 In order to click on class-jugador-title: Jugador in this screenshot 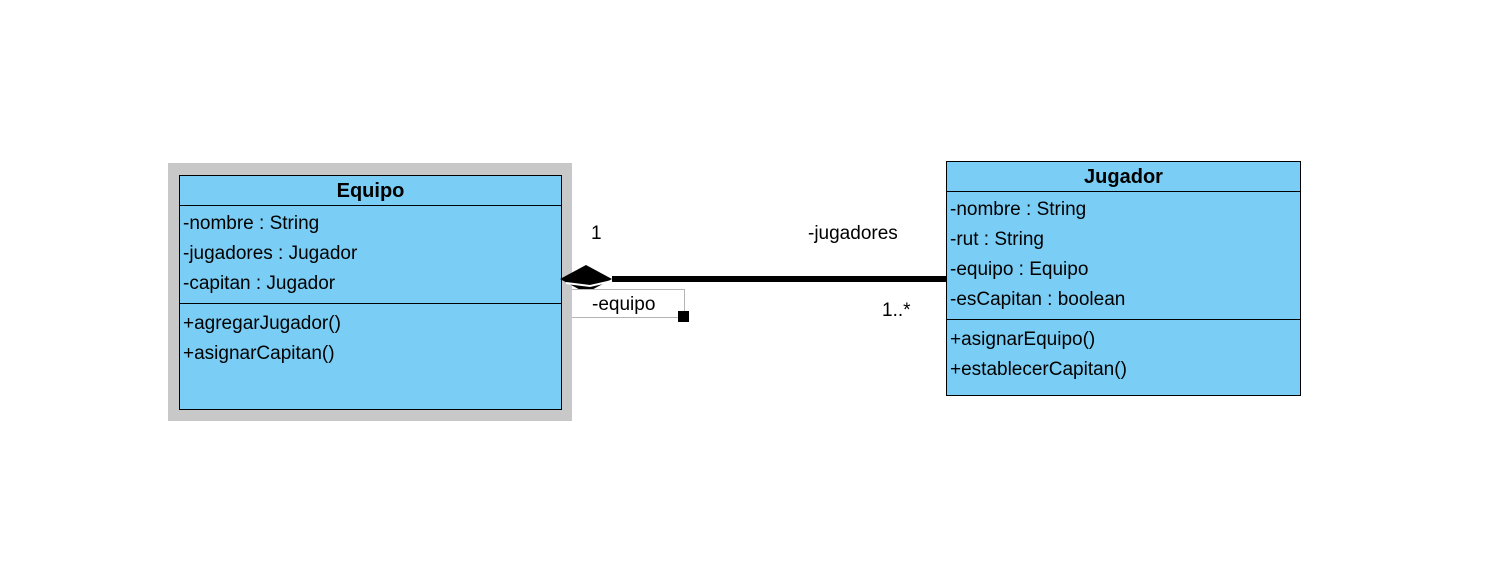, I will do `click(1123, 177)`.